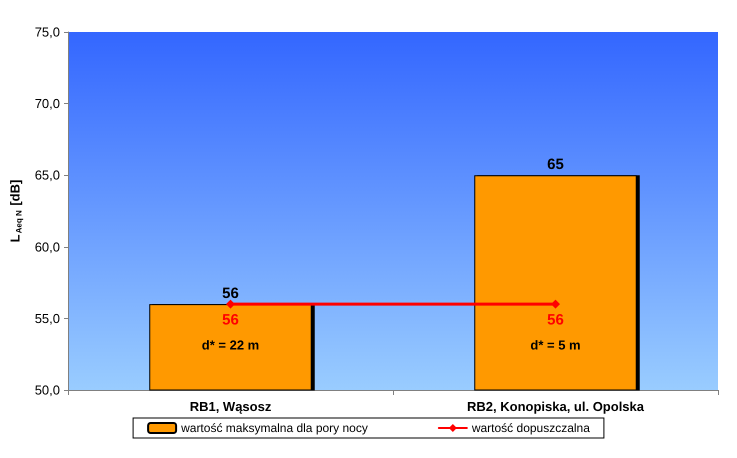  What do you see at coordinates (231, 406) in the screenshot?
I see `x-tick-label: RB1, Wąsosz` at bounding box center [231, 406].